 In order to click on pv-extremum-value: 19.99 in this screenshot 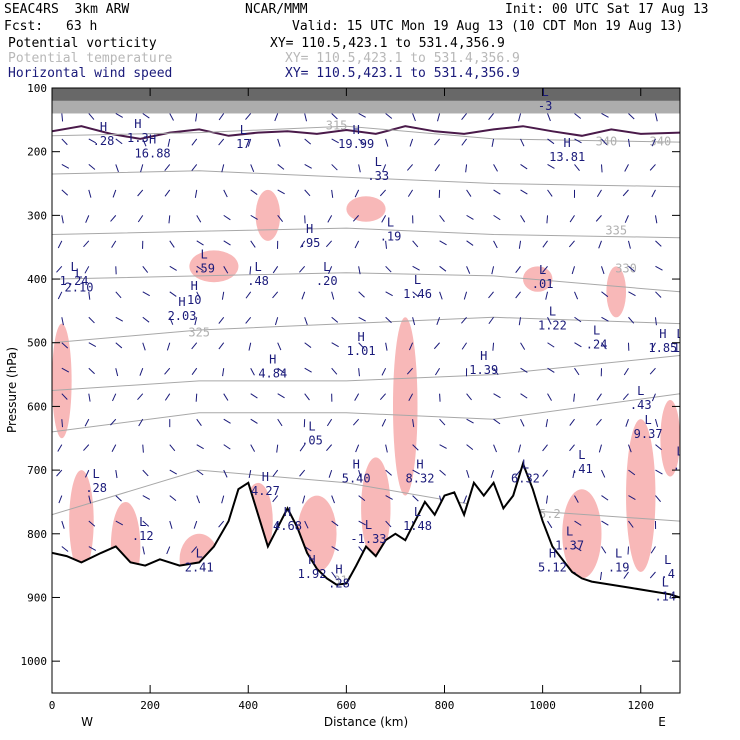, I will do `click(356, 144)`.